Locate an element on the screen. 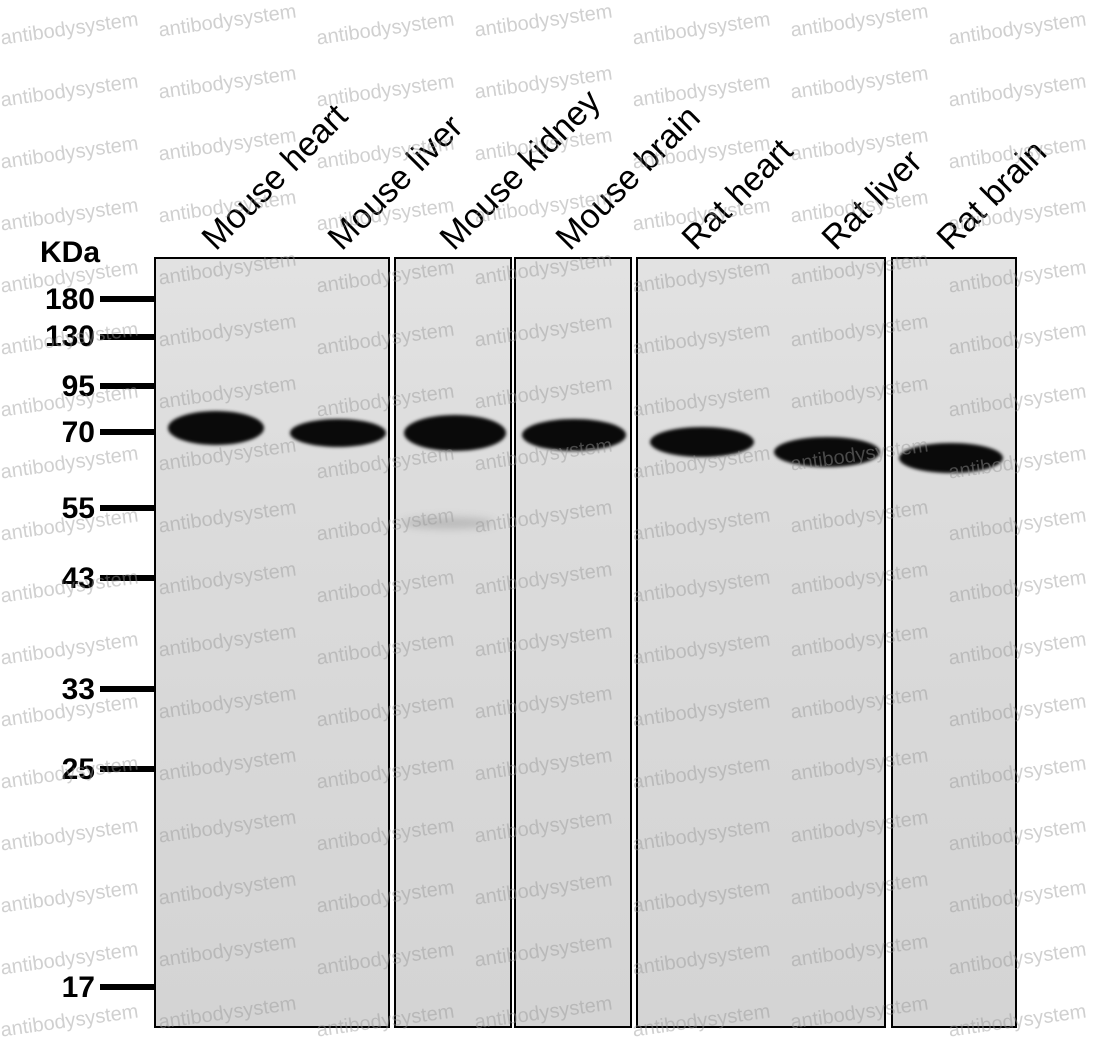 This screenshot has width=1115, height=1043. lane-label-rat-heart: Rat heart is located at coordinates (737, 194).